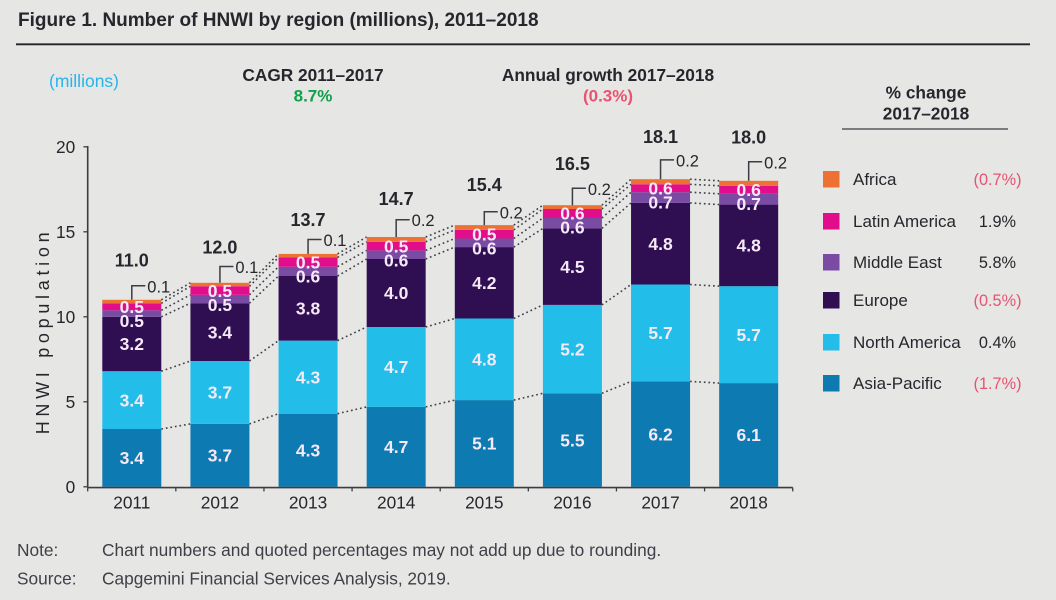  What do you see at coordinates (660, 503) in the screenshot?
I see `svg-text: 2017` at bounding box center [660, 503].